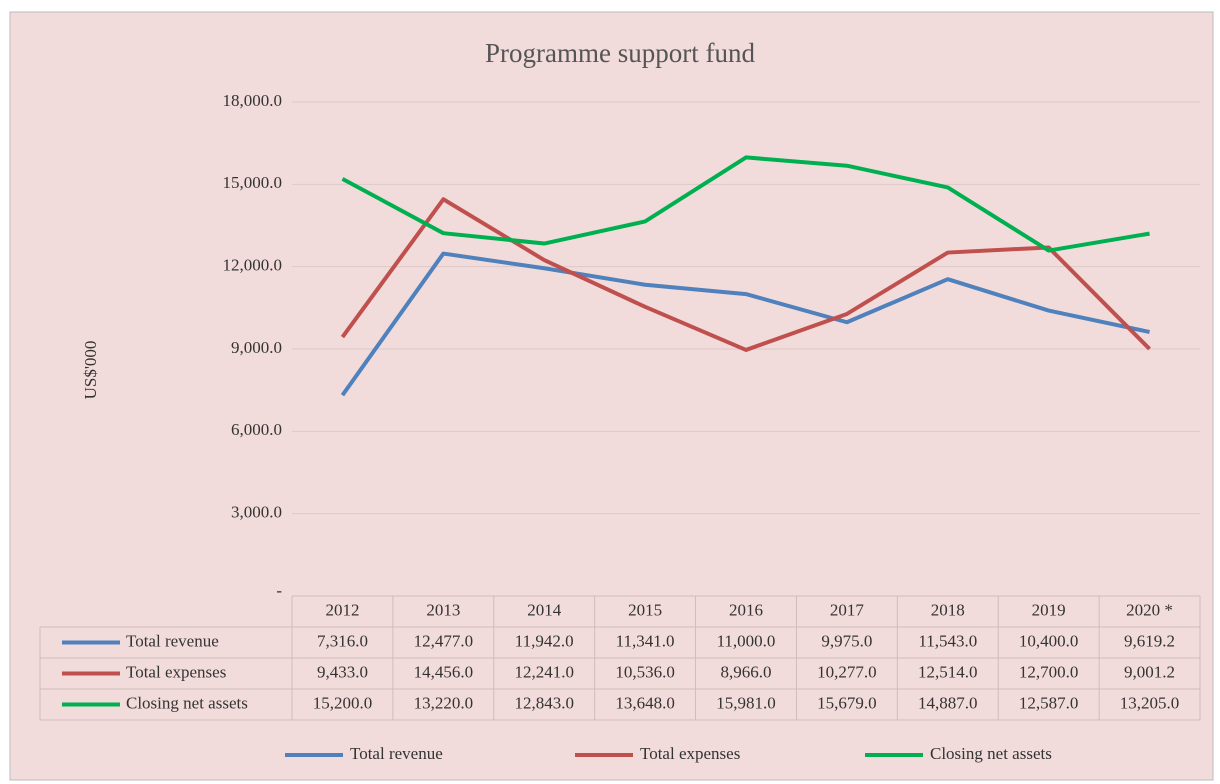 Image resolution: width=1220 pixels, height=784 pixels. What do you see at coordinates (645, 702) in the screenshot?
I see `table-cell: 13,648.0` at bounding box center [645, 702].